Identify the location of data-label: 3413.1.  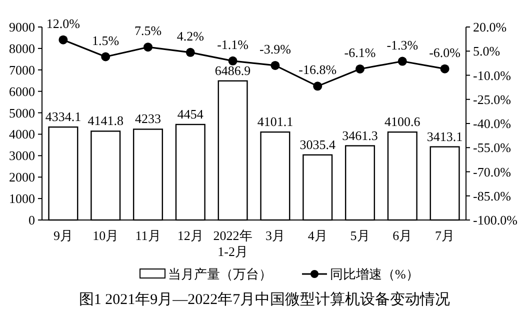
(444, 136).